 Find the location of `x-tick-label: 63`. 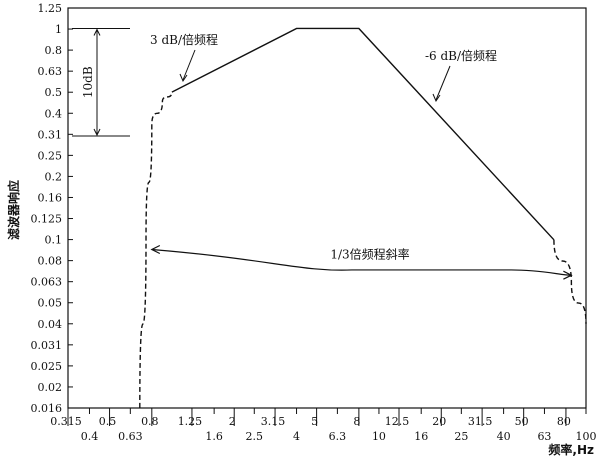

x-tick-label: 63 is located at coordinates (544, 436).